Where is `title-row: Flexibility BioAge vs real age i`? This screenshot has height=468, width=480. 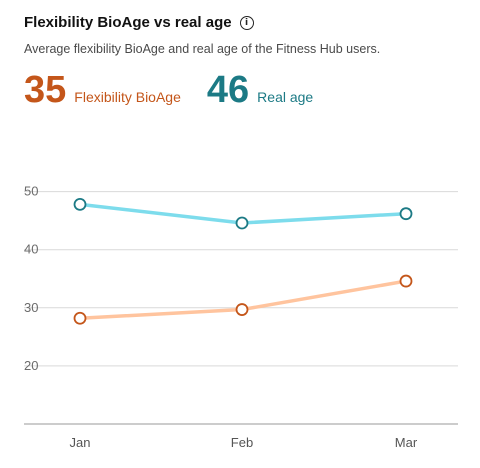 title-row: Flexibility BioAge vs real age i is located at coordinates (139, 22).